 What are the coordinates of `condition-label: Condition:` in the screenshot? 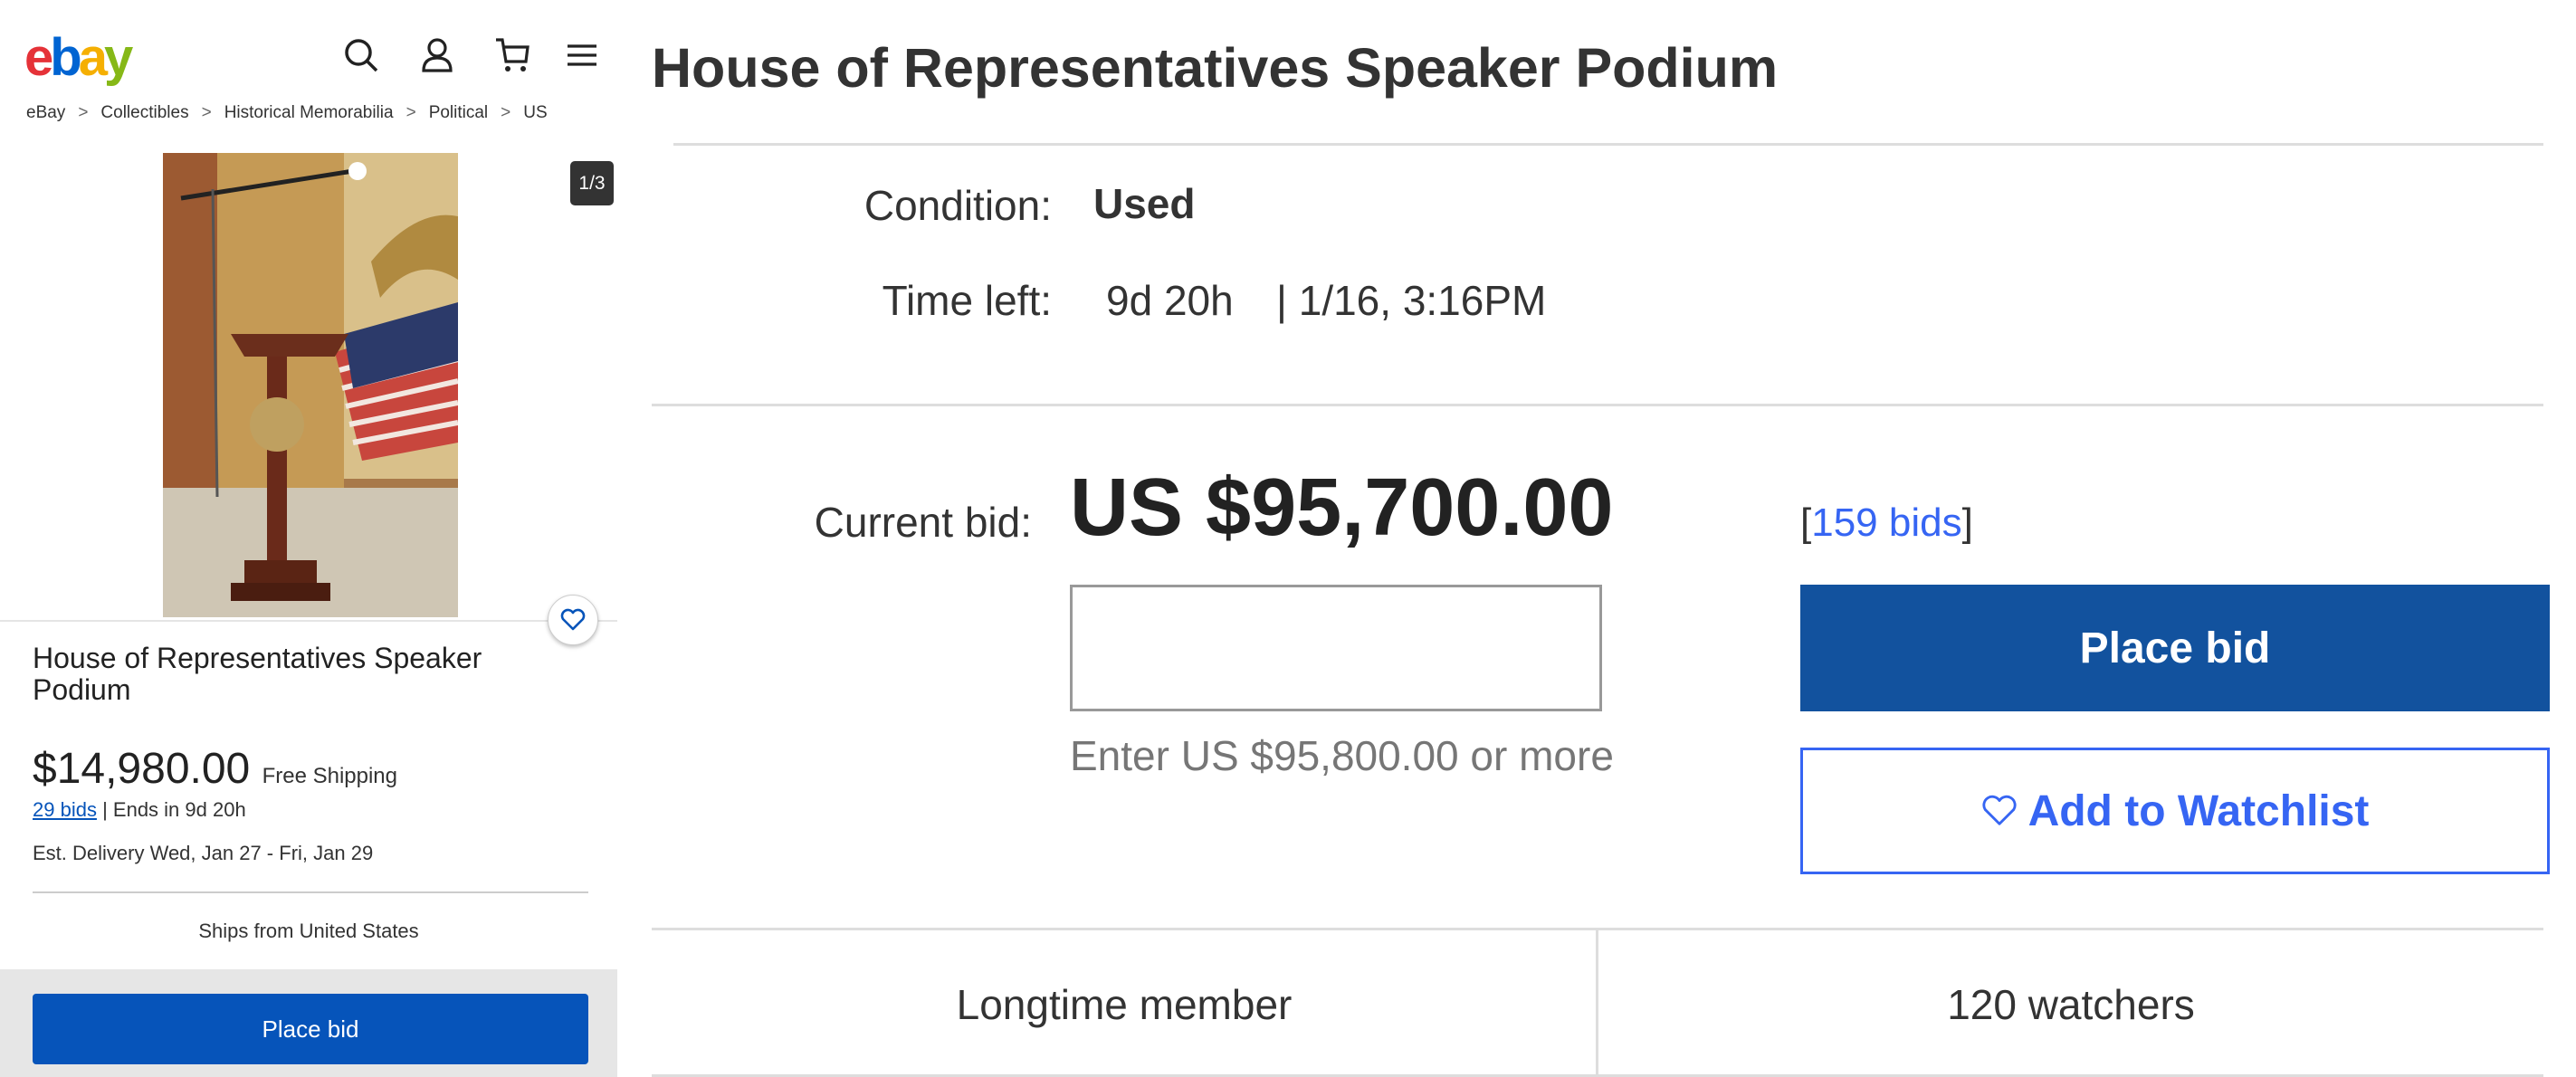 It's located at (957, 206).